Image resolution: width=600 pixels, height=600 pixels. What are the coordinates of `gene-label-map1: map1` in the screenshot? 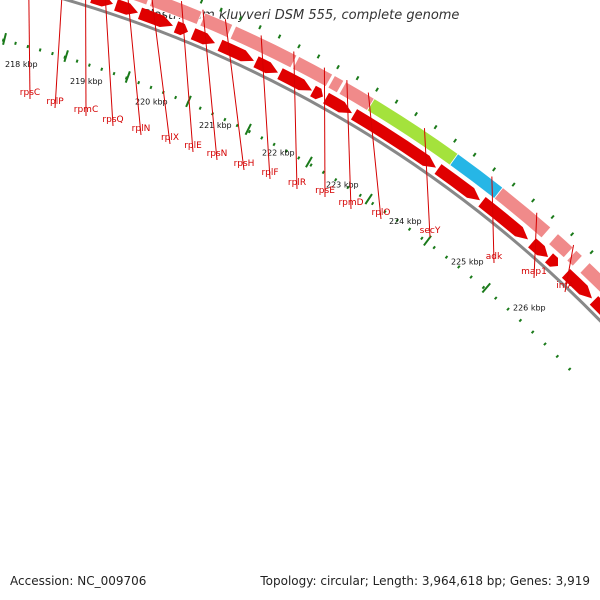 It's located at (534, 272).